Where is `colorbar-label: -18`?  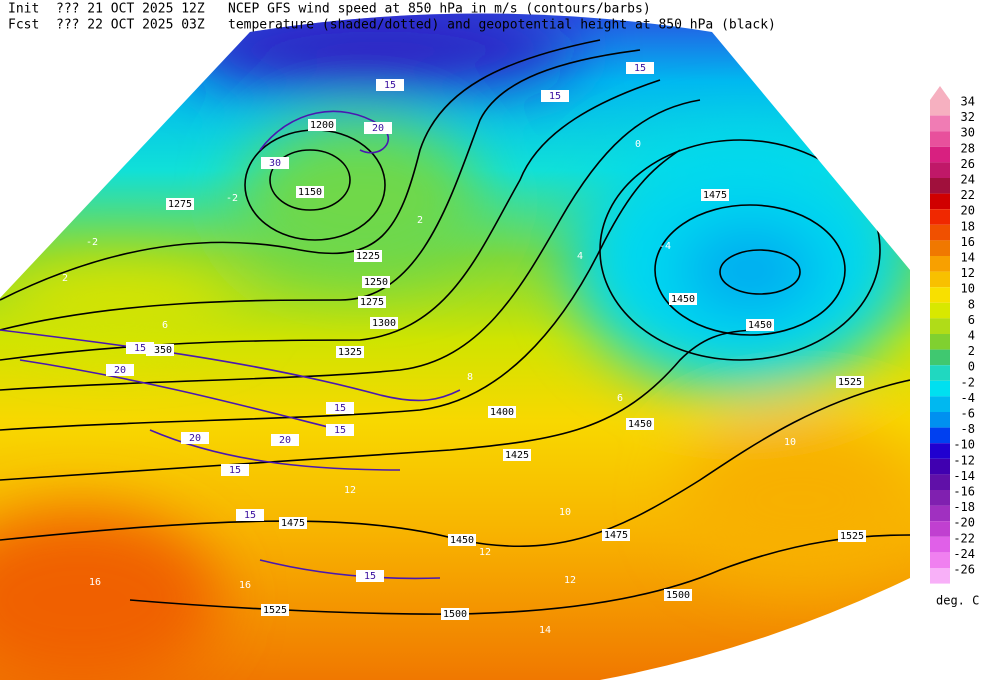 colorbar-label: -18 is located at coordinates (964, 507).